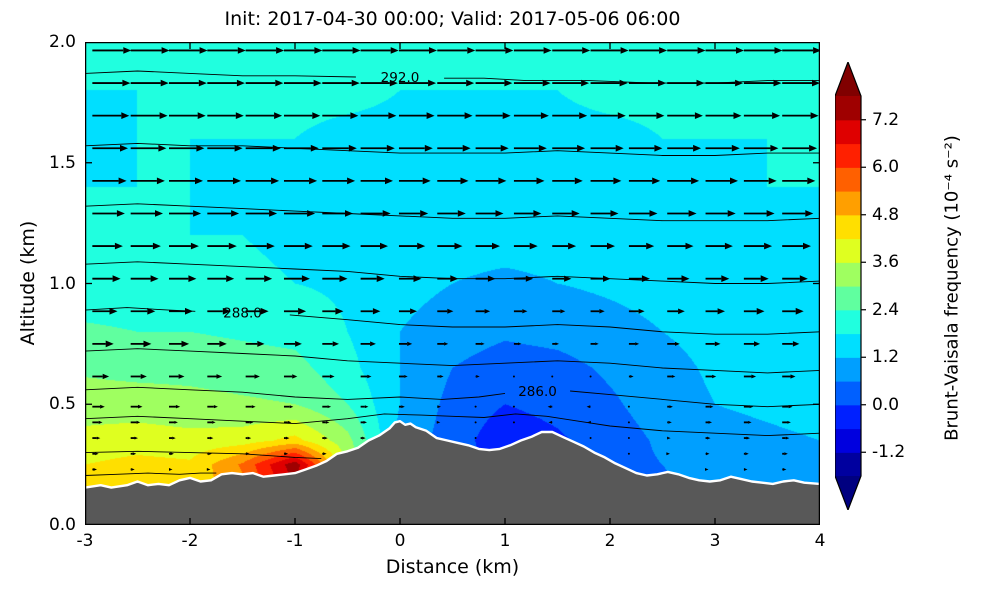 This screenshot has height=600, width=1000. I want to click on x-tick-label: -1, so click(295, 541).